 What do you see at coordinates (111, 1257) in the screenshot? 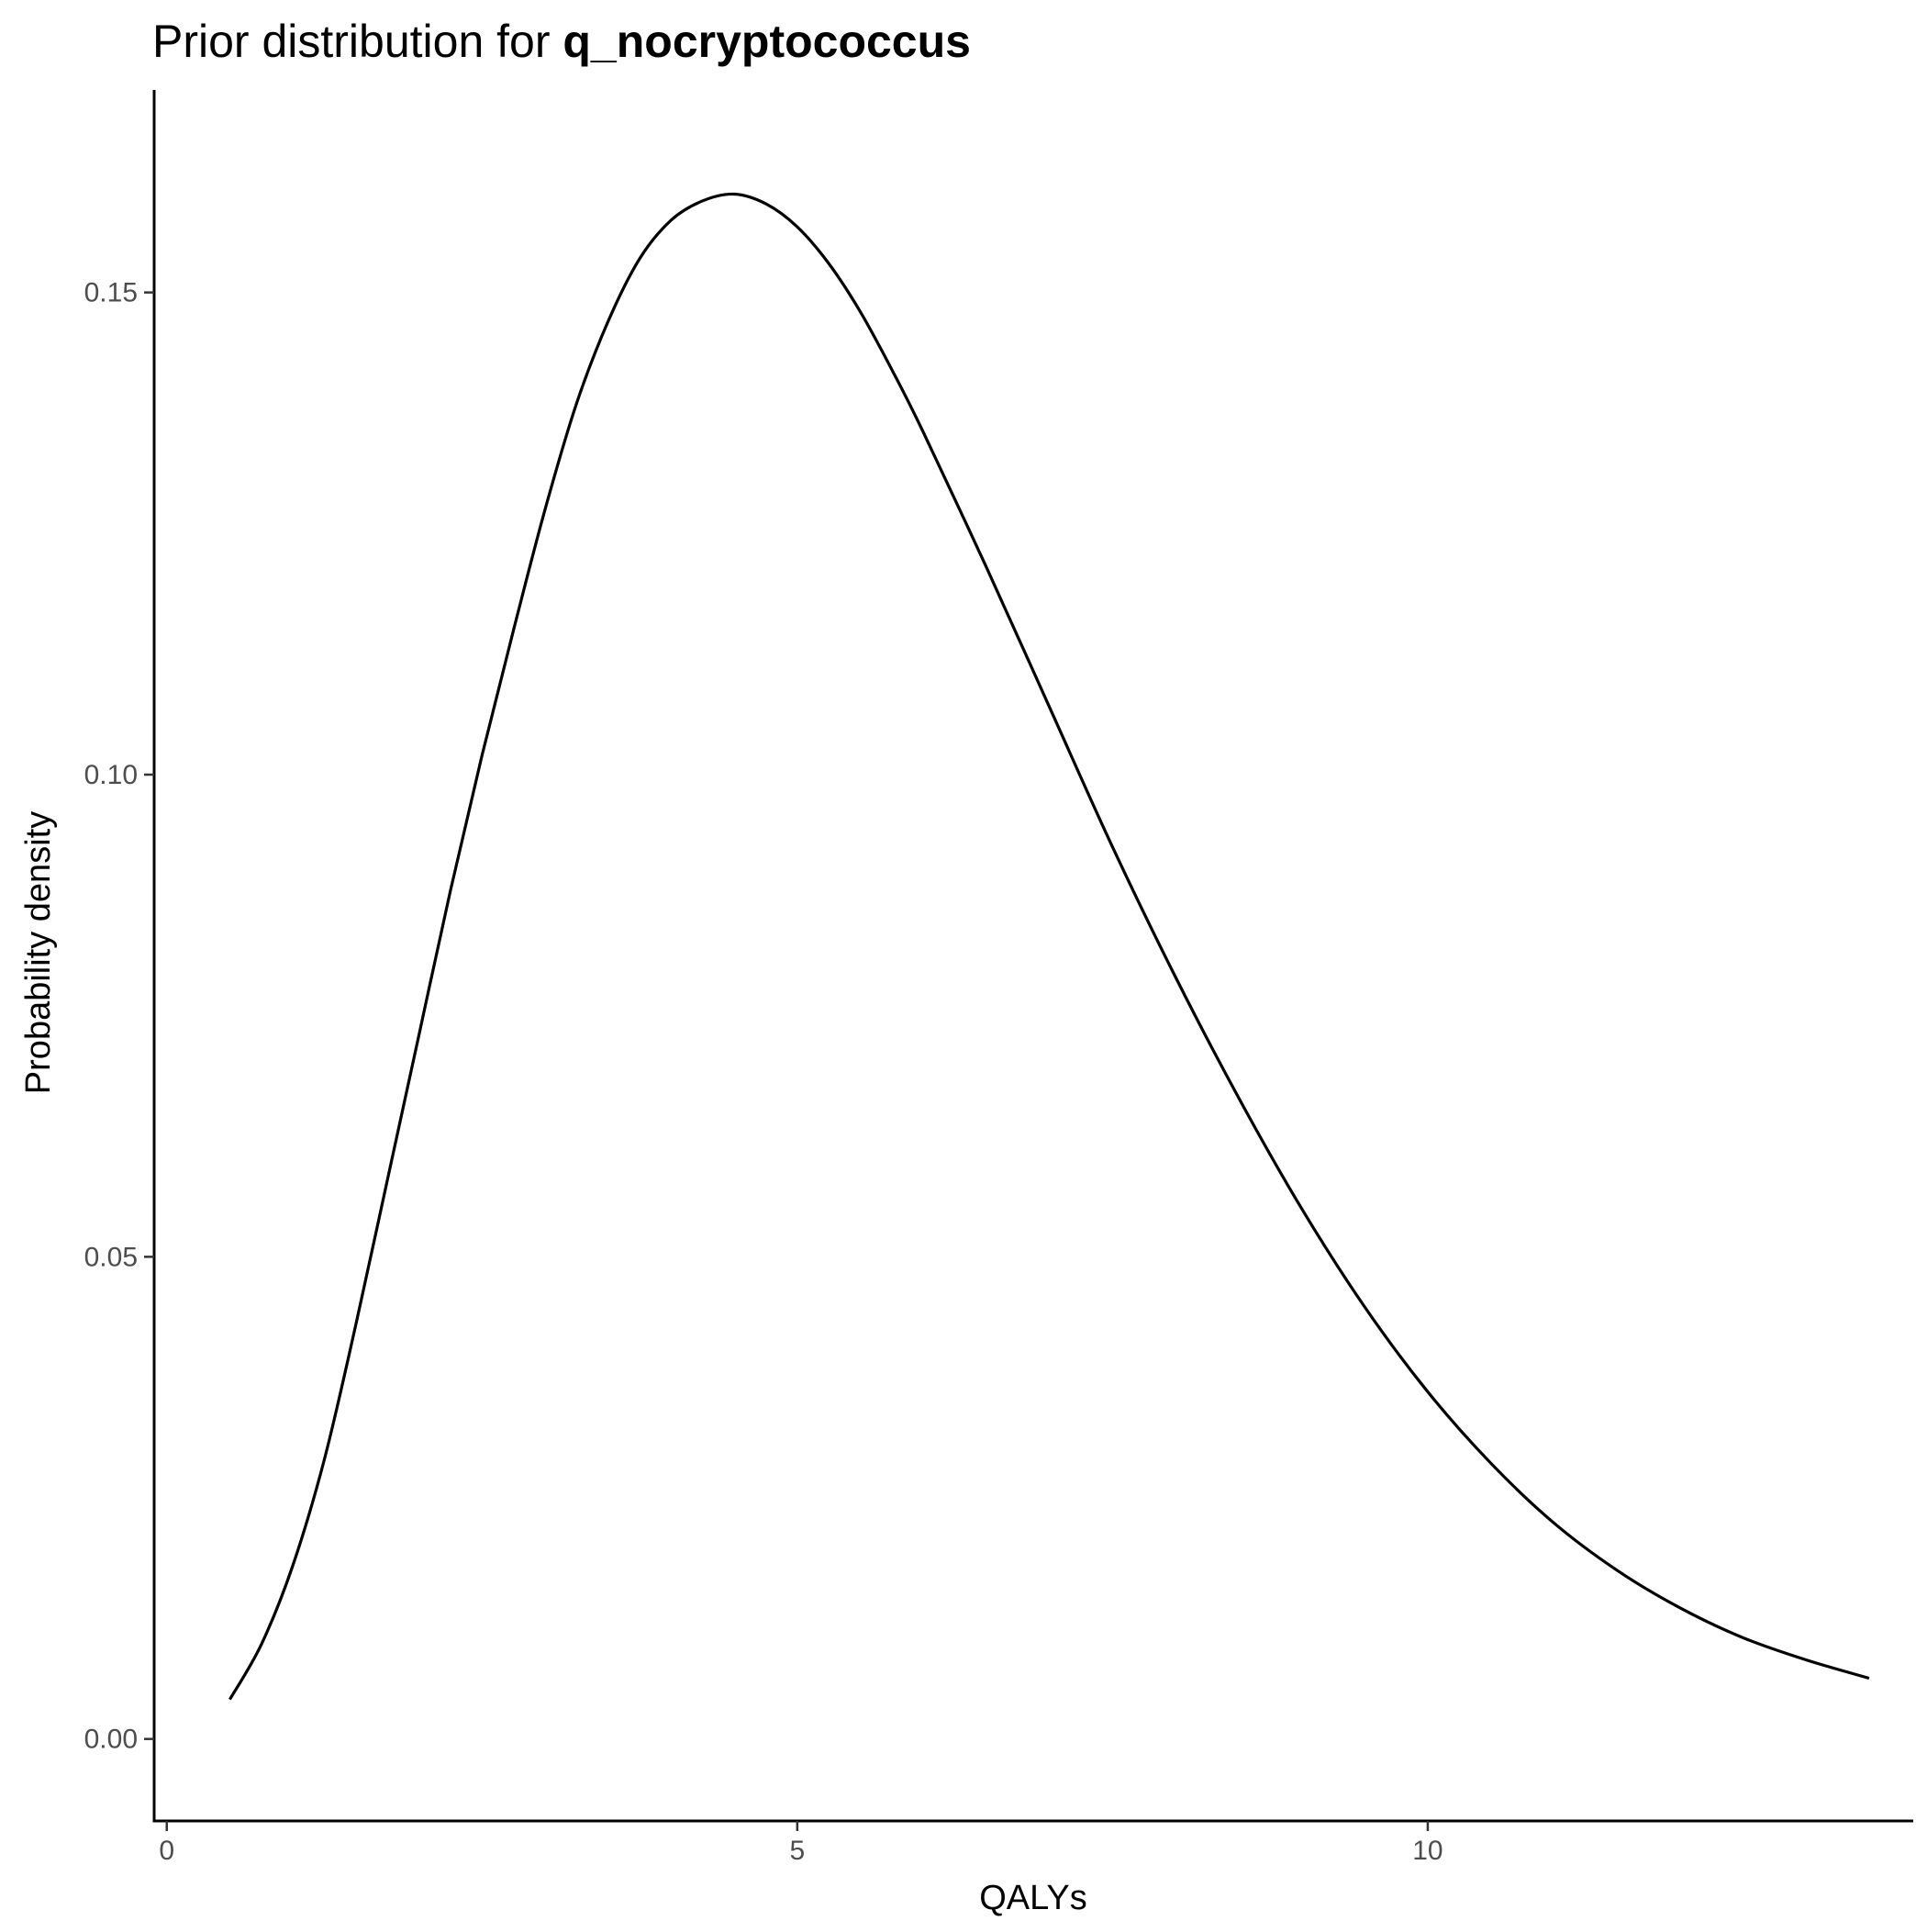
I see `y-tick-label: 0.05` at bounding box center [111, 1257].